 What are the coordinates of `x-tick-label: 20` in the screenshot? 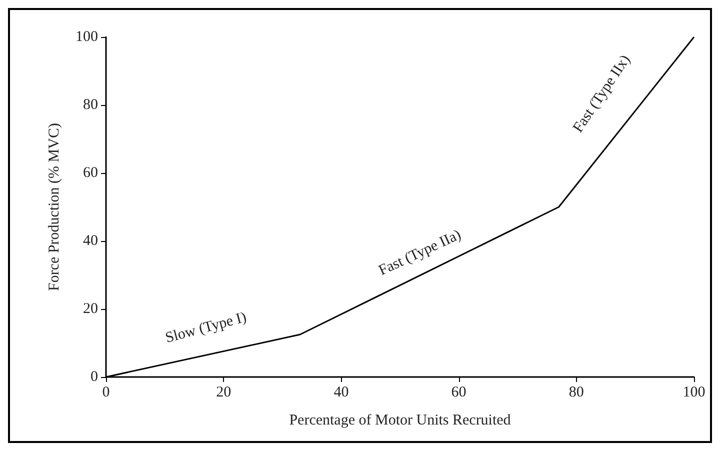 It's located at (224, 392).